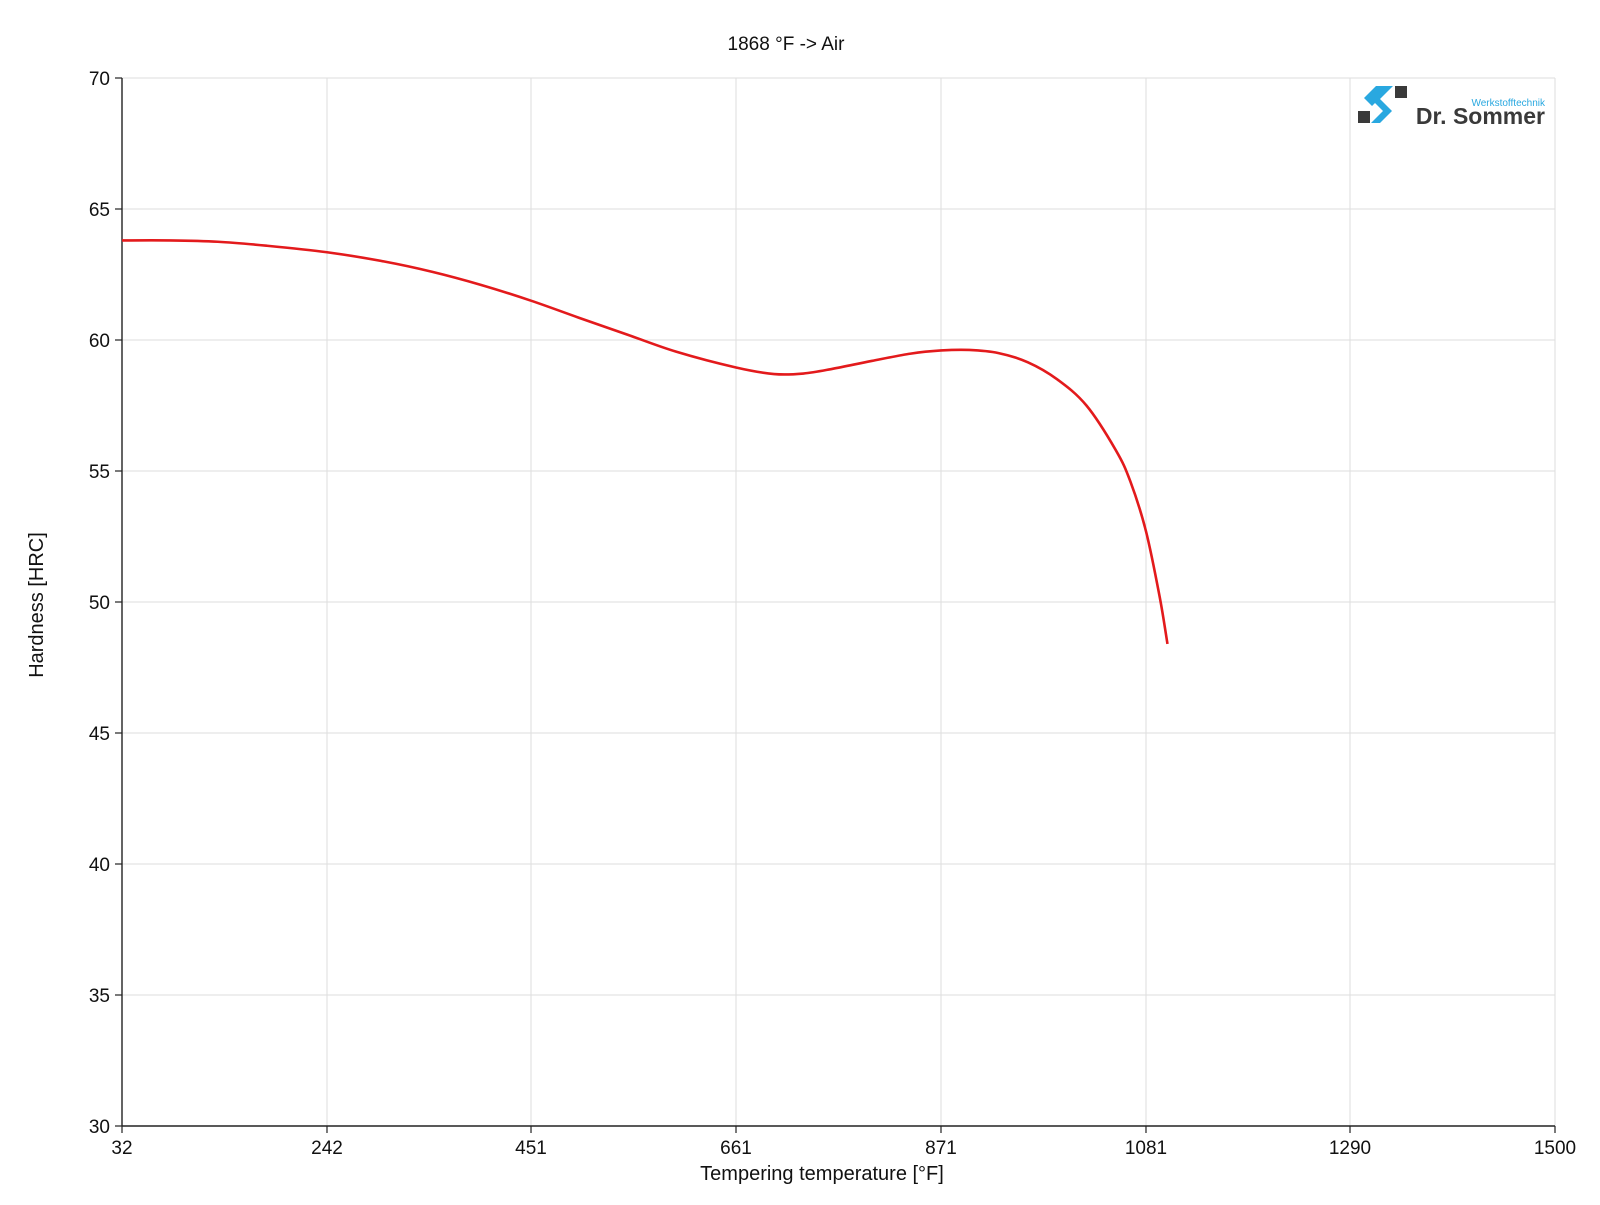 The width and height of the screenshot is (1600, 1205). I want to click on y-tick-label: 40, so click(99, 865).